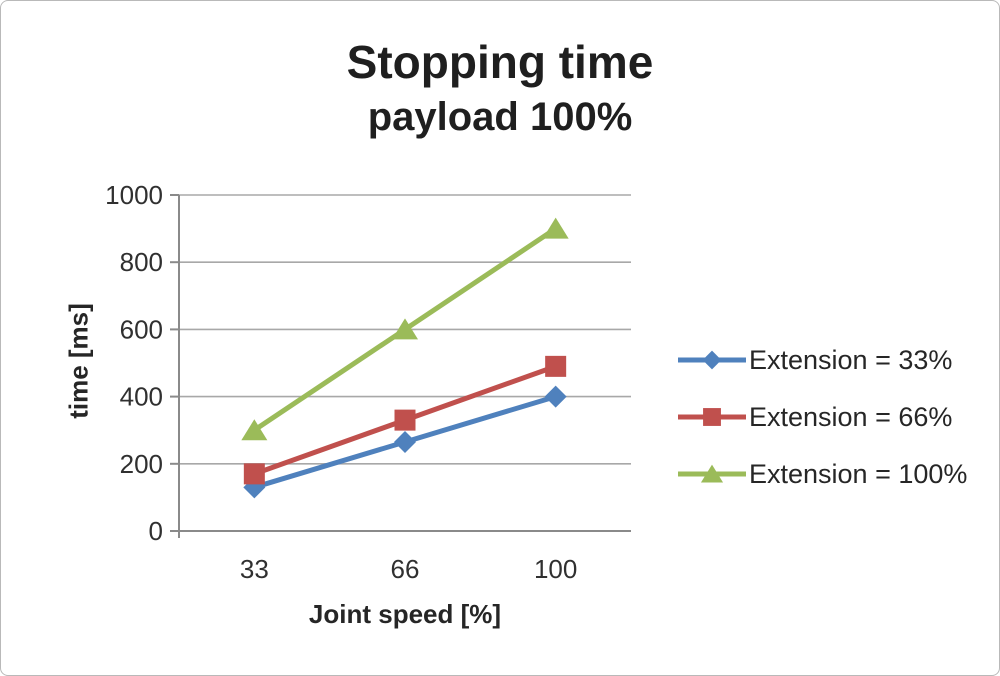  I want to click on y-tick-label: 600, so click(141, 329).